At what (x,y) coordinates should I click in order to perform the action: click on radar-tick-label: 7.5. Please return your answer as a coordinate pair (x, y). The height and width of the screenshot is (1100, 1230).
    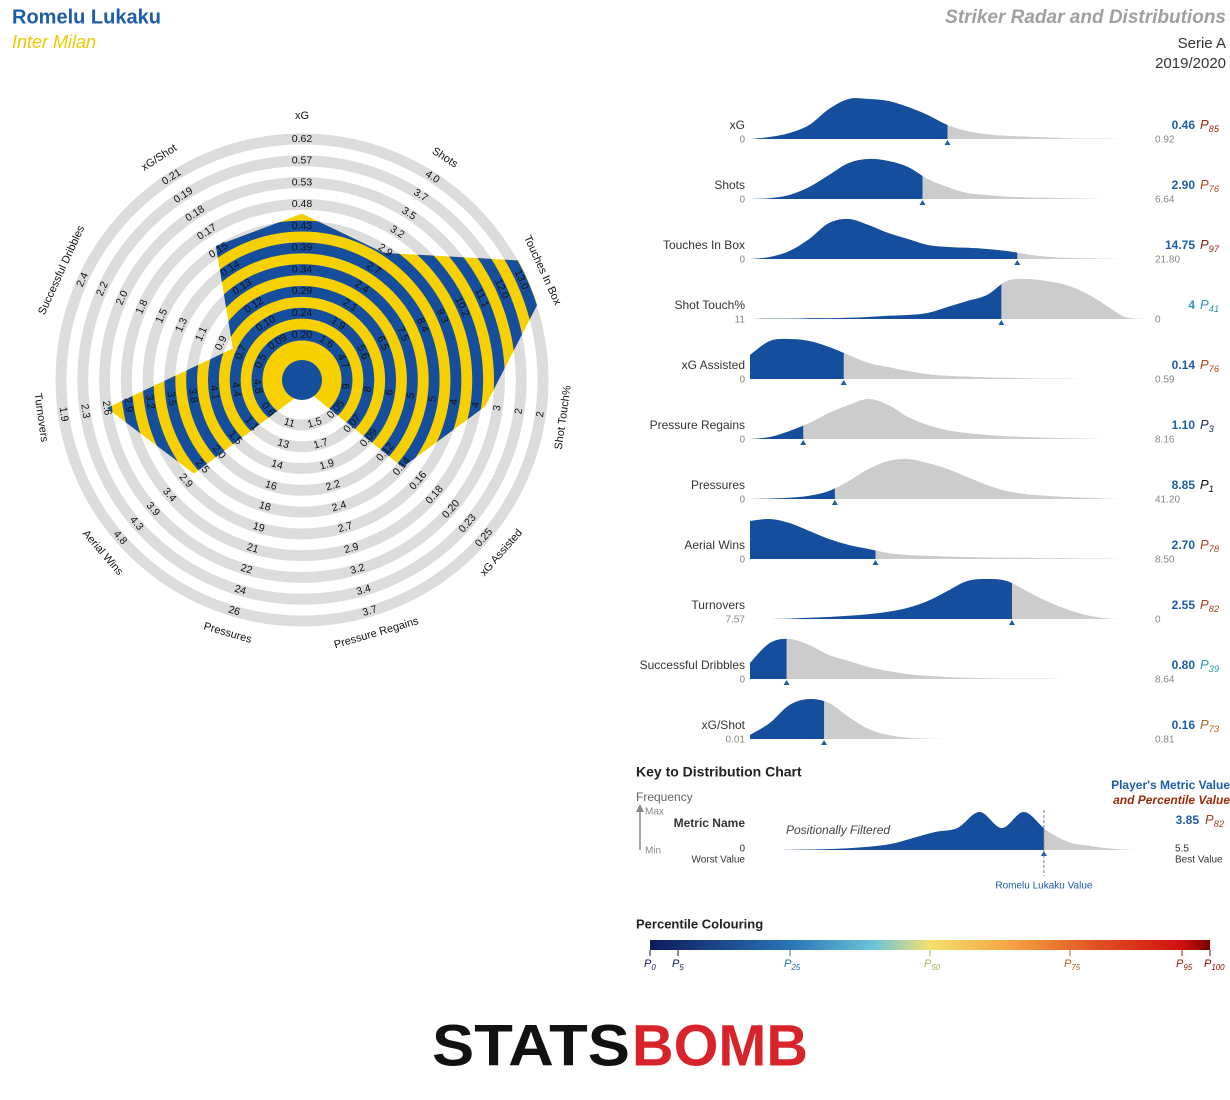
    Looking at the image, I should click on (402, 334).